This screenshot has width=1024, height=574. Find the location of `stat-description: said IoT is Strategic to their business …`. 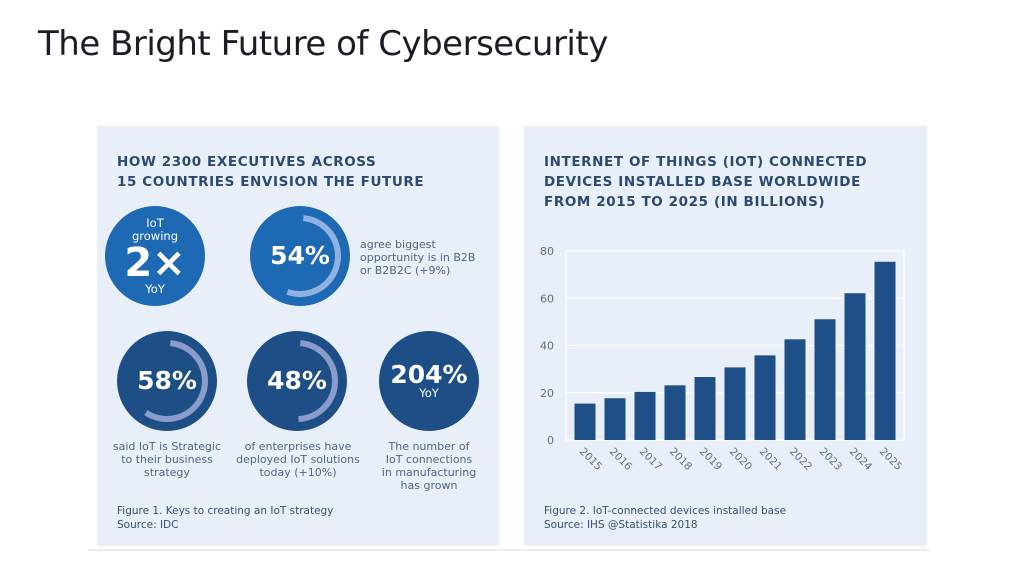

stat-description: said IoT is Strategic to their business … is located at coordinates (167, 459).